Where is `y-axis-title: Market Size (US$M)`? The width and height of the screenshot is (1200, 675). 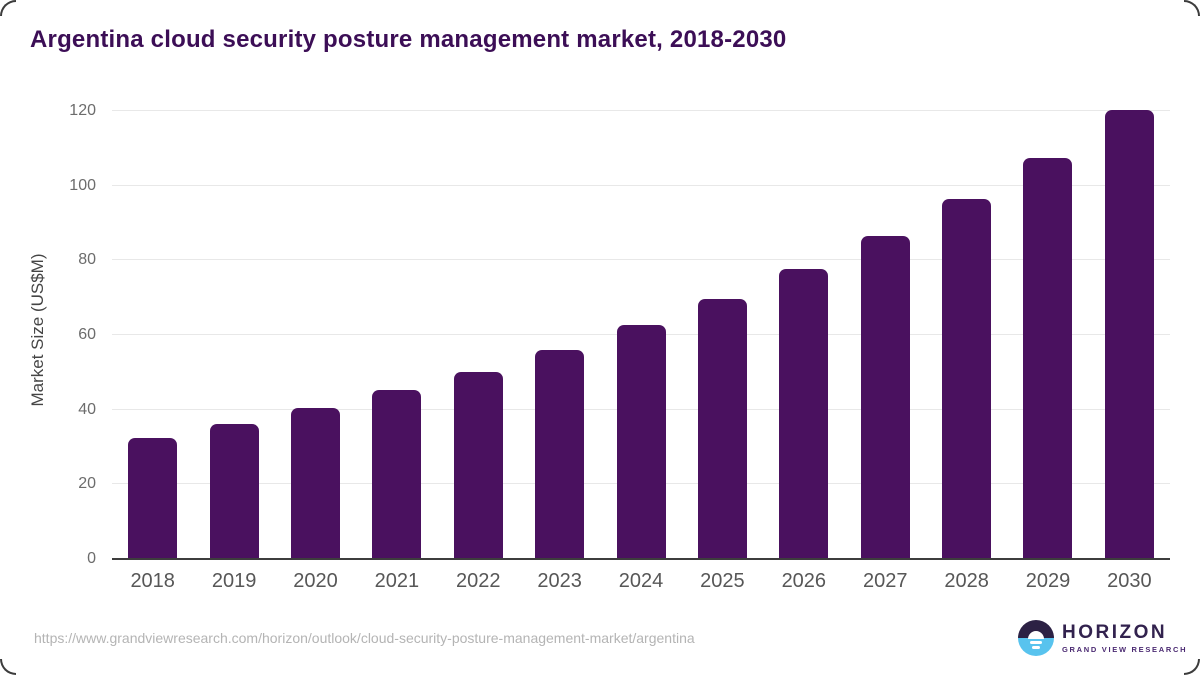 y-axis-title: Market Size (US$M) is located at coordinates (37, 330).